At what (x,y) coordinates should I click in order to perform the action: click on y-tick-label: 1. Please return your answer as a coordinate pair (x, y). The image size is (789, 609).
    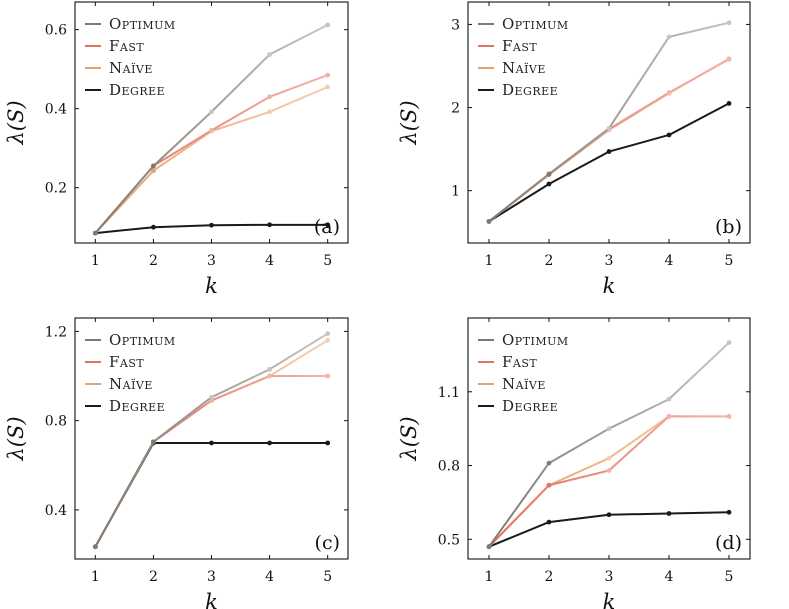
    Looking at the image, I should click on (455, 192).